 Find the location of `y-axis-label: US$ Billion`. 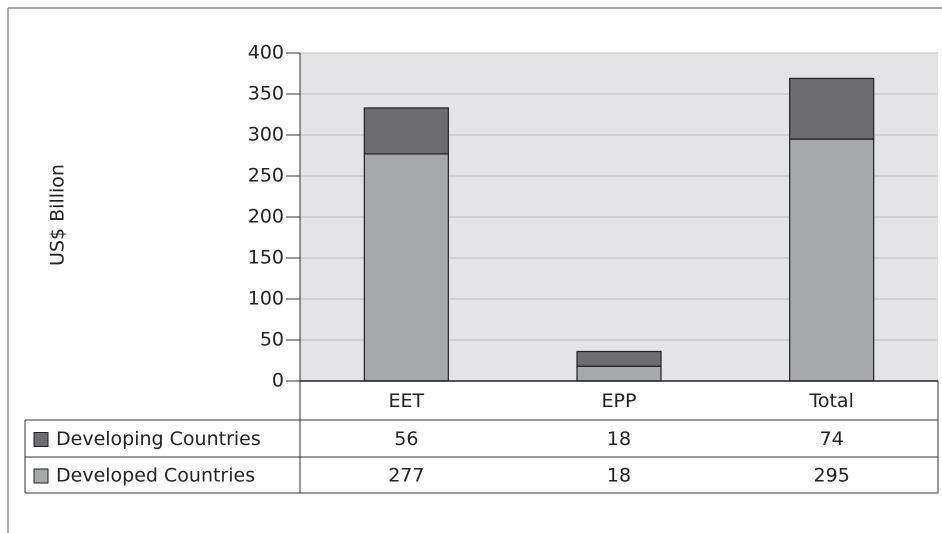

y-axis-label: US$ Billion is located at coordinates (58, 215).